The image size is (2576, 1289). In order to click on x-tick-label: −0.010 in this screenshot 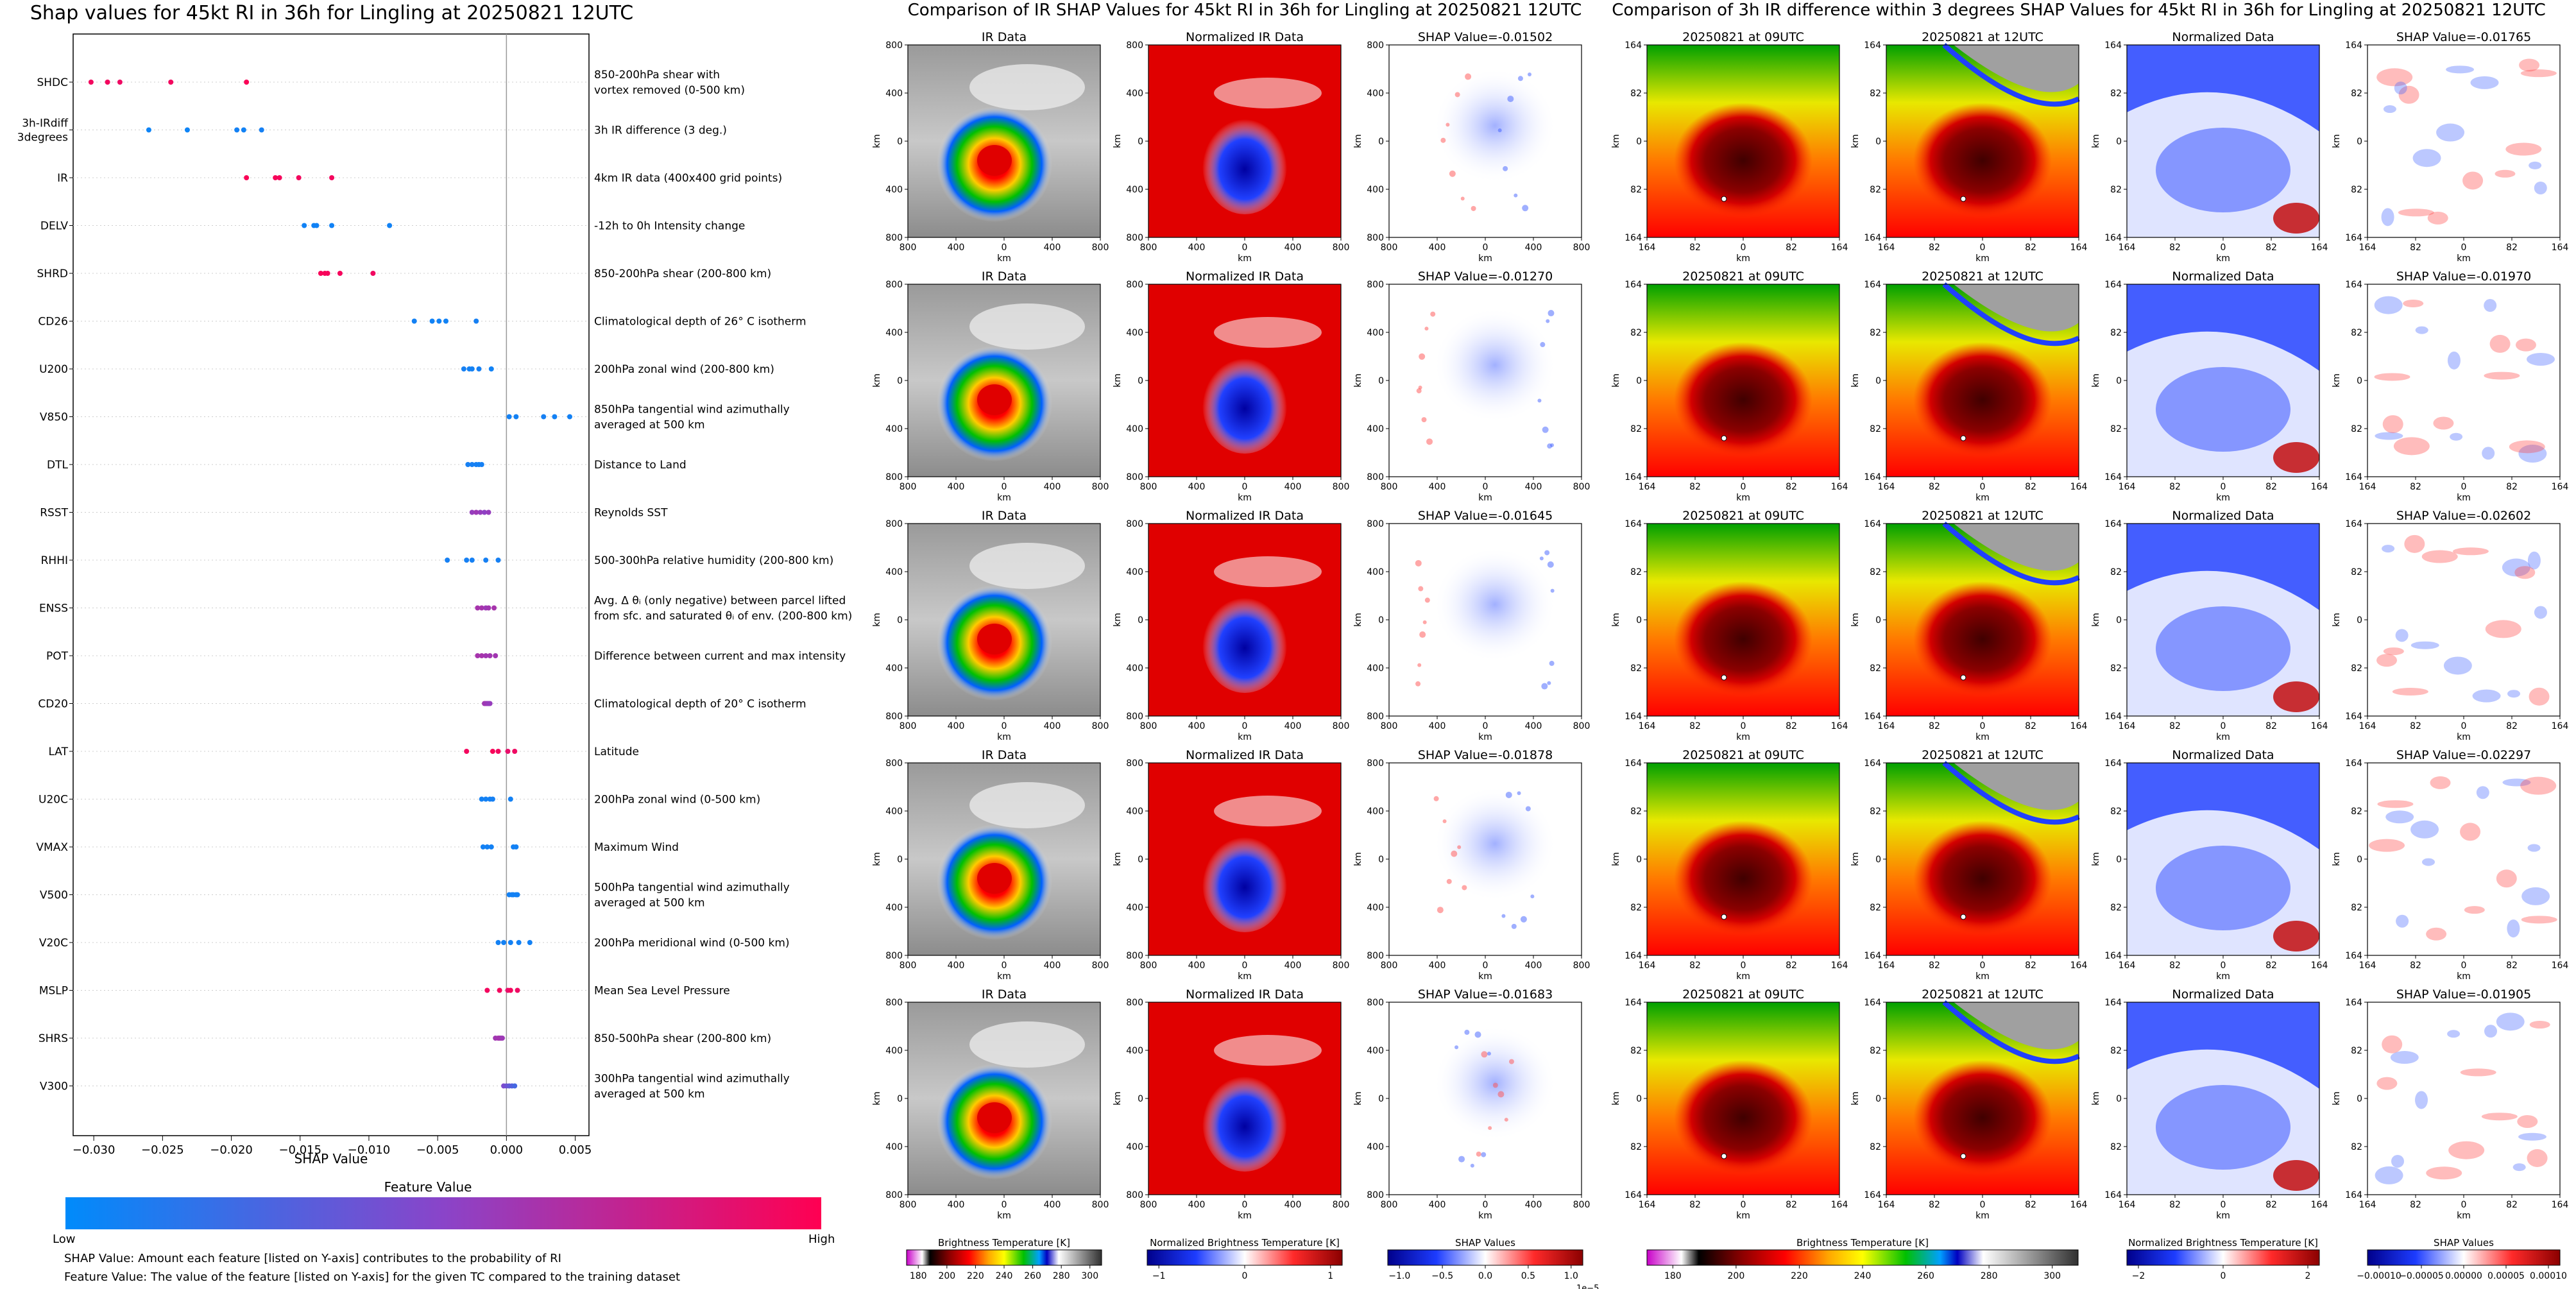, I will do `click(369, 1150)`.